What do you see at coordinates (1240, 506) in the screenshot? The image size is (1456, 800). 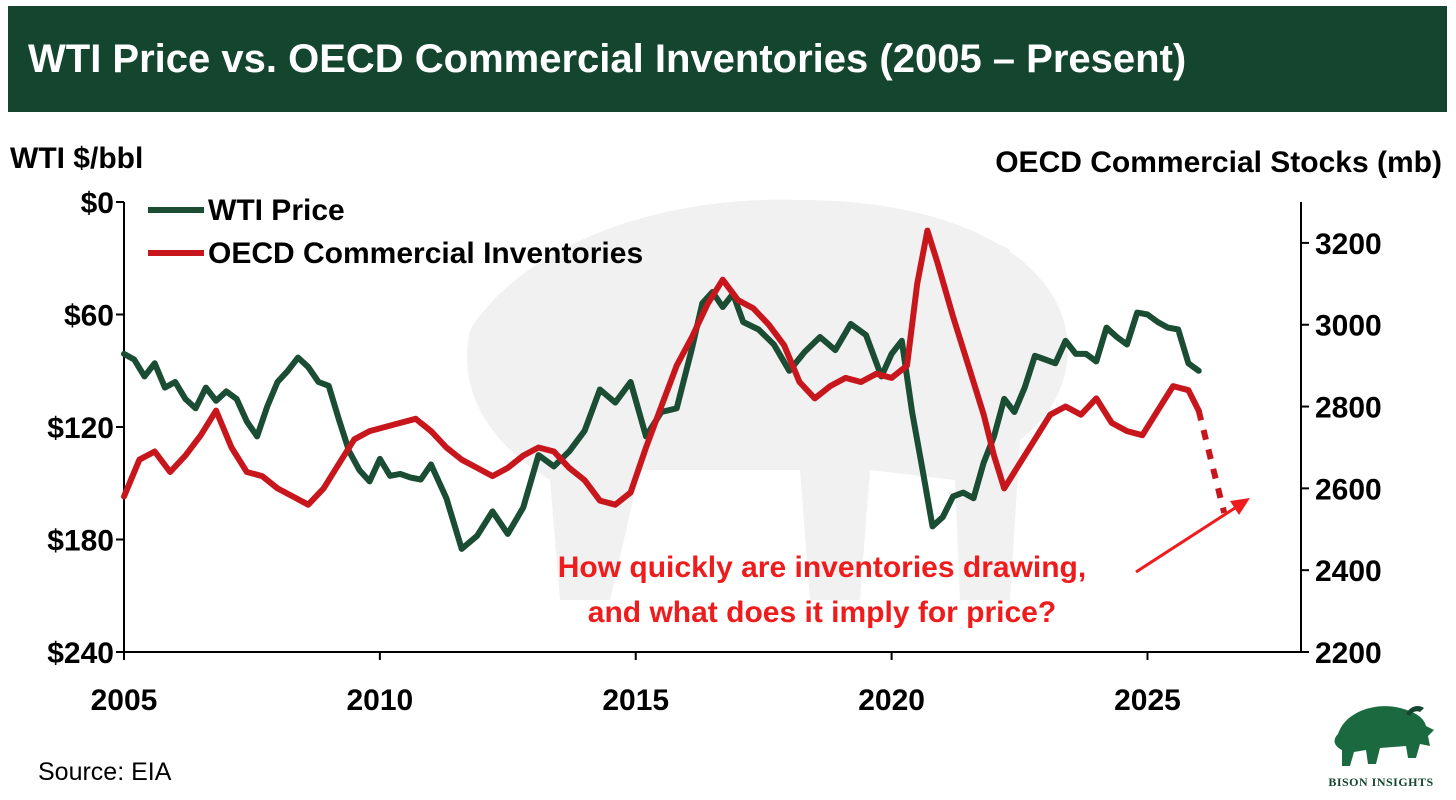 I see `annotation-arrowhead` at bounding box center [1240, 506].